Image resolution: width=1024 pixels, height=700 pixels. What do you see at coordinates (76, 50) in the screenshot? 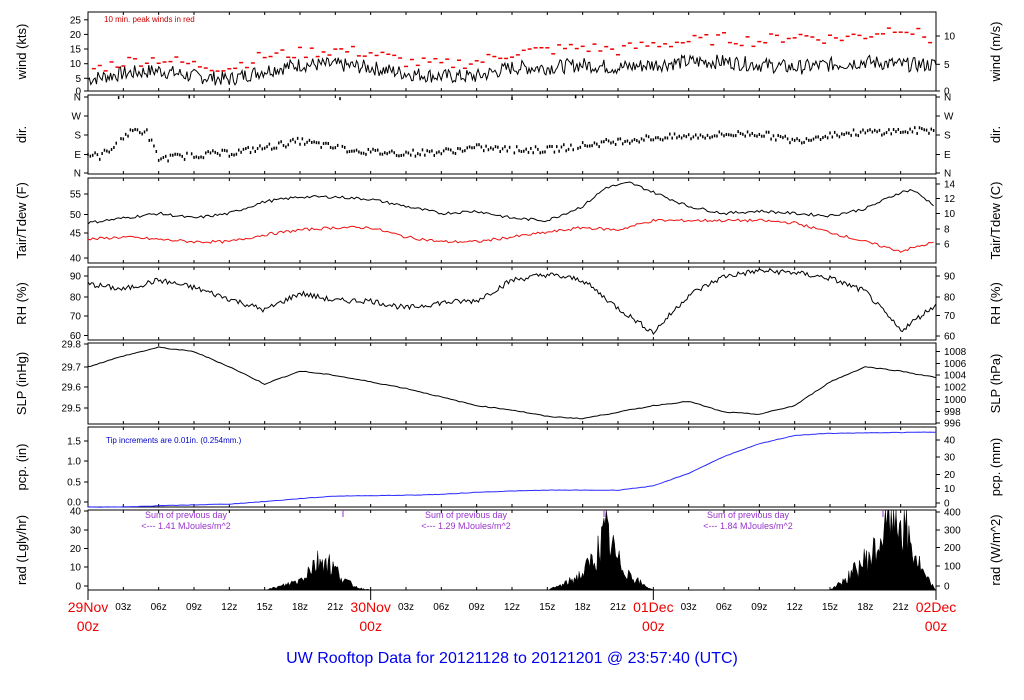
I see `tick-label-left-wind: 15` at bounding box center [76, 50].